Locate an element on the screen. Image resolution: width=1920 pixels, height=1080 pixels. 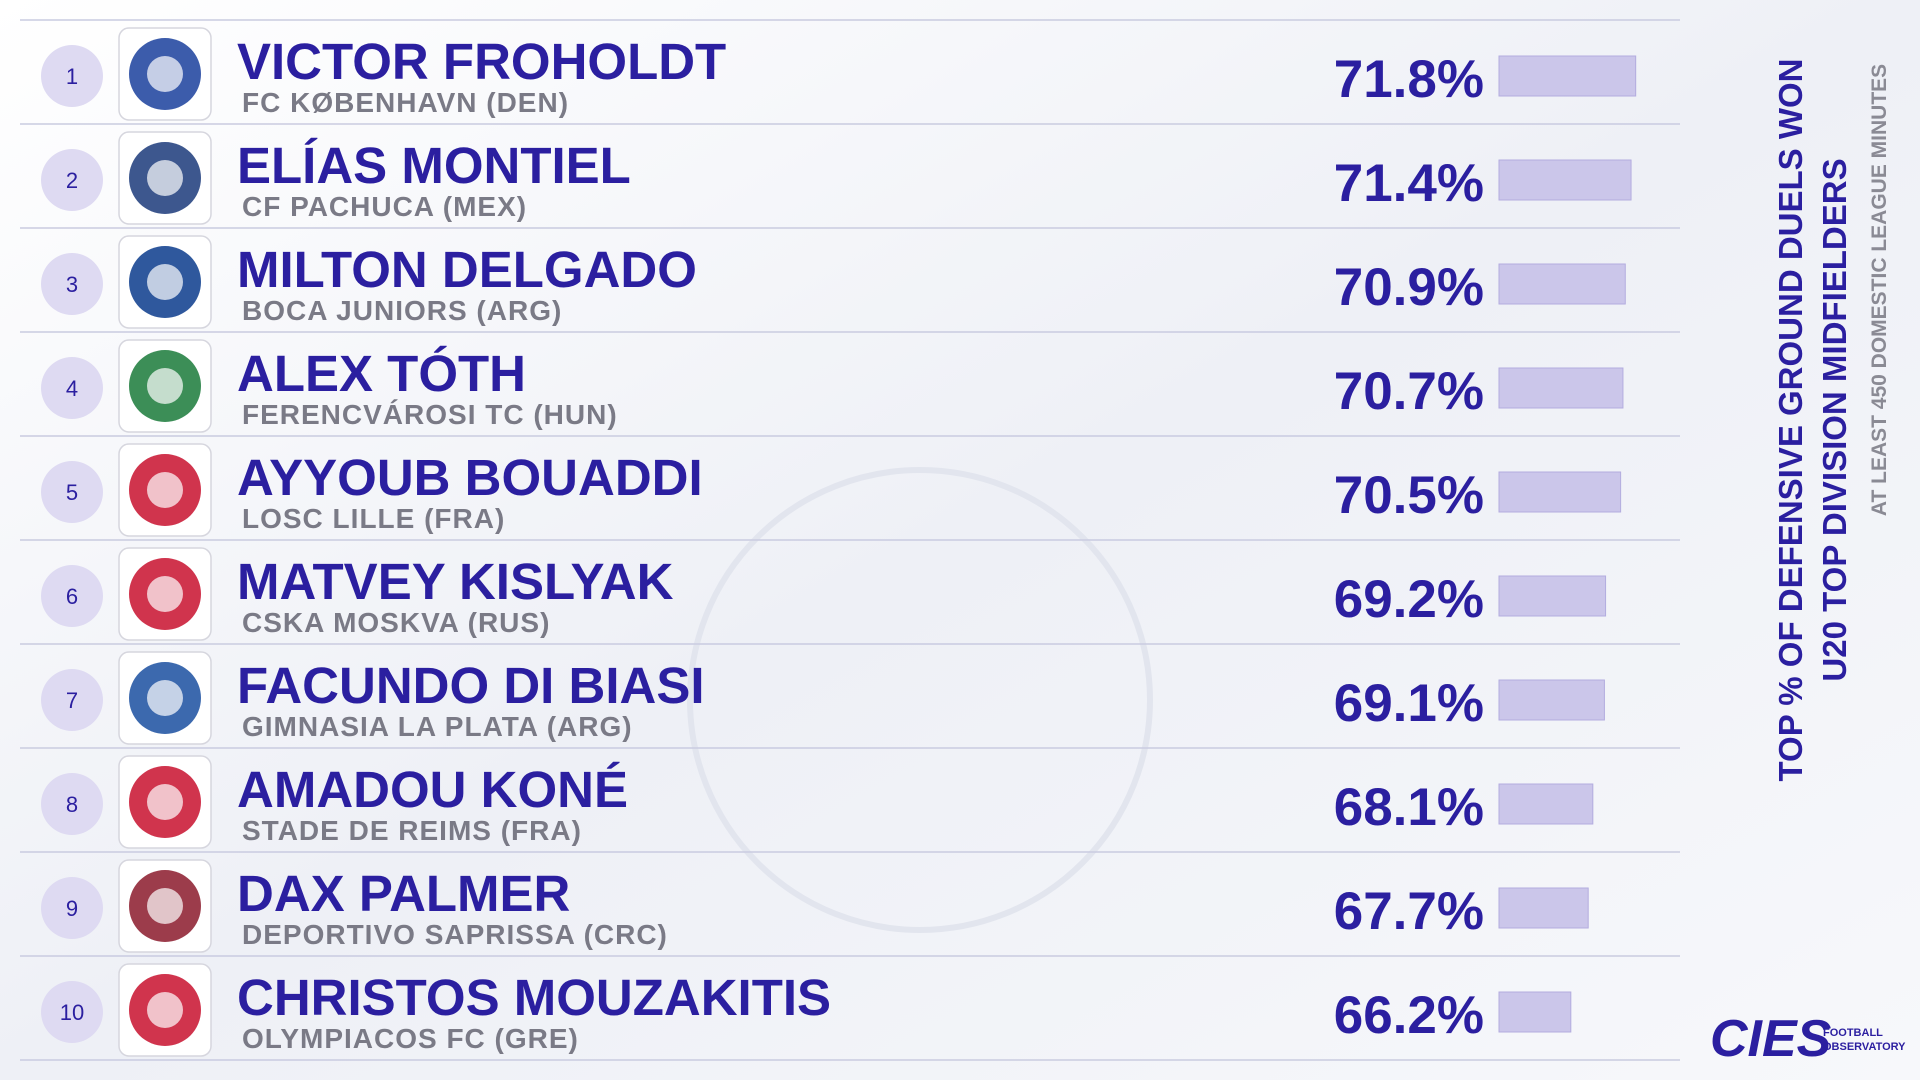
value-label: 71.8% is located at coordinates (1409, 79).